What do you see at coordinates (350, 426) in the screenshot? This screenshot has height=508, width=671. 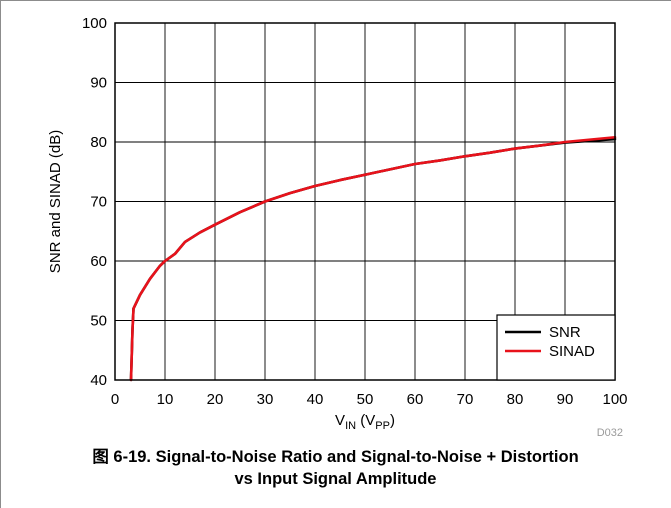 I see `x-axis-label-main-sub: IN` at bounding box center [350, 426].